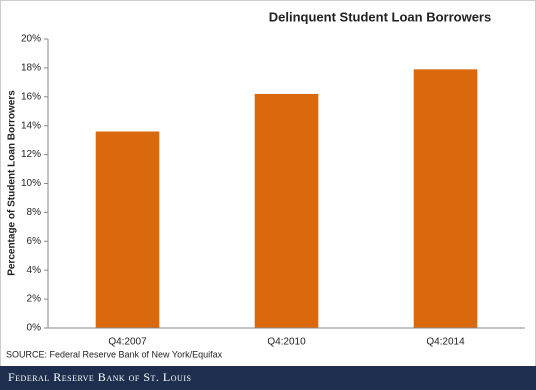  Describe the element at coordinates (34, 241) in the screenshot. I see `y-tick-label: 6%` at that location.